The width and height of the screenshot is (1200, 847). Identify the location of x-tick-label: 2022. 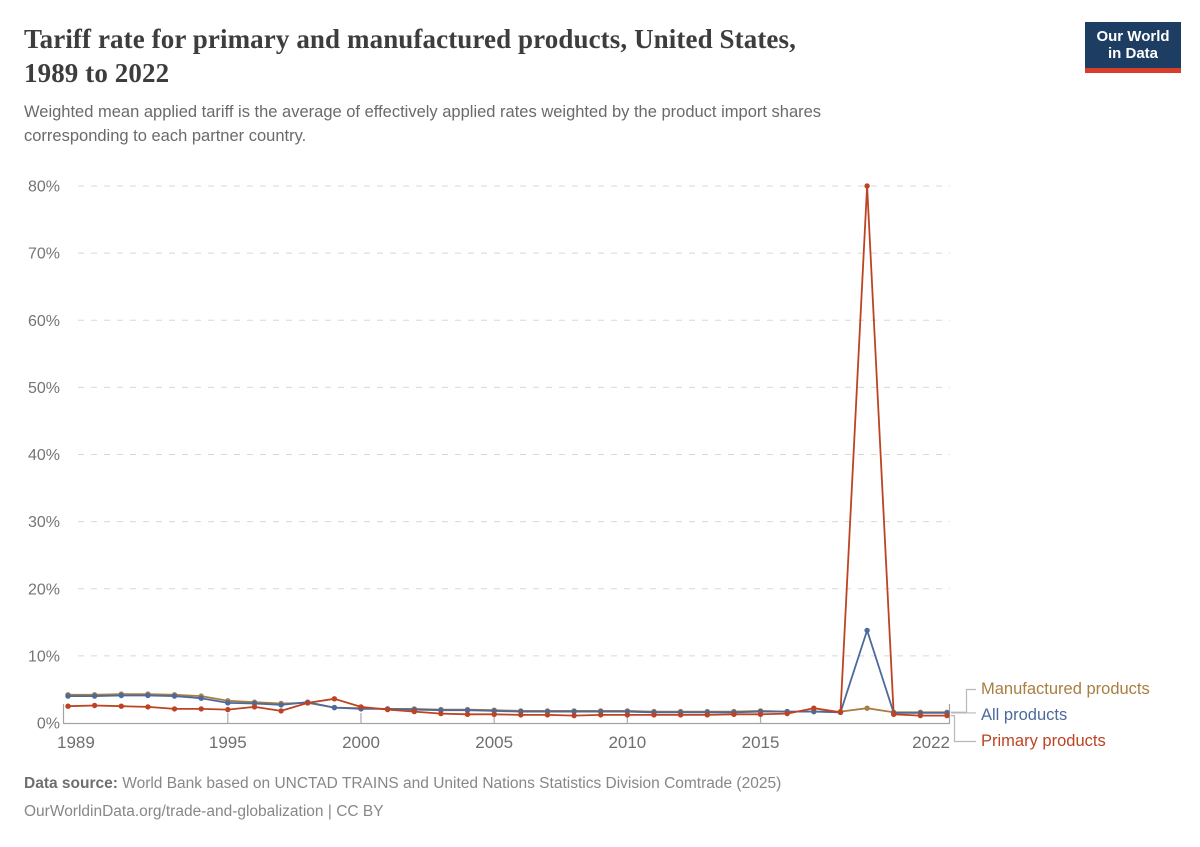
(931, 742).